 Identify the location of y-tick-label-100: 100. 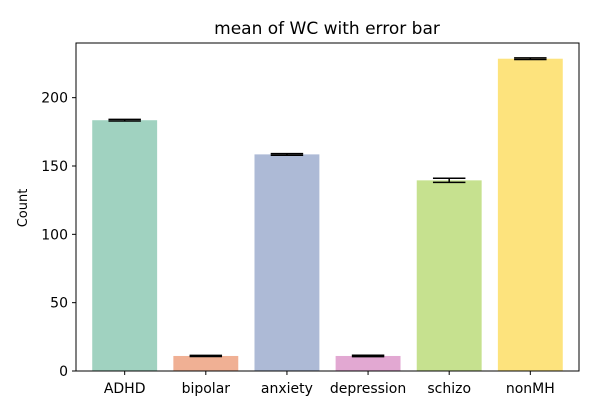
(54, 235).